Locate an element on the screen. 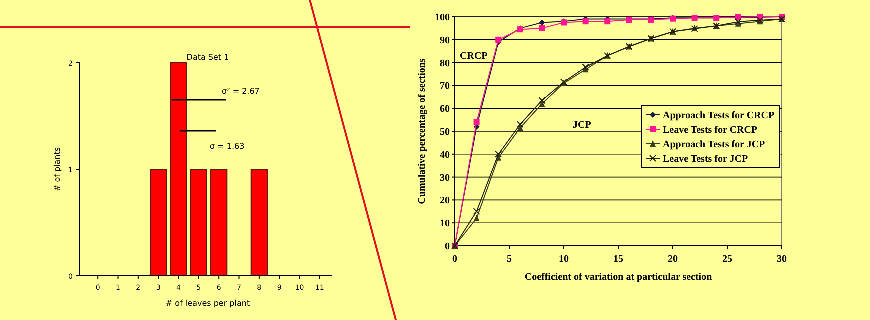 Image resolution: width=870 pixels, height=320 pixels. legend-label: Approach Tests for JCP is located at coordinates (714, 145).